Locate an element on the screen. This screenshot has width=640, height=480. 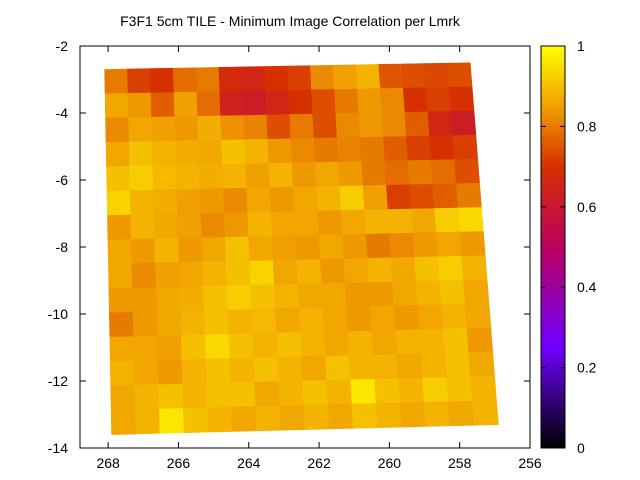
x-tick-label: 268 is located at coordinates (108, 463).